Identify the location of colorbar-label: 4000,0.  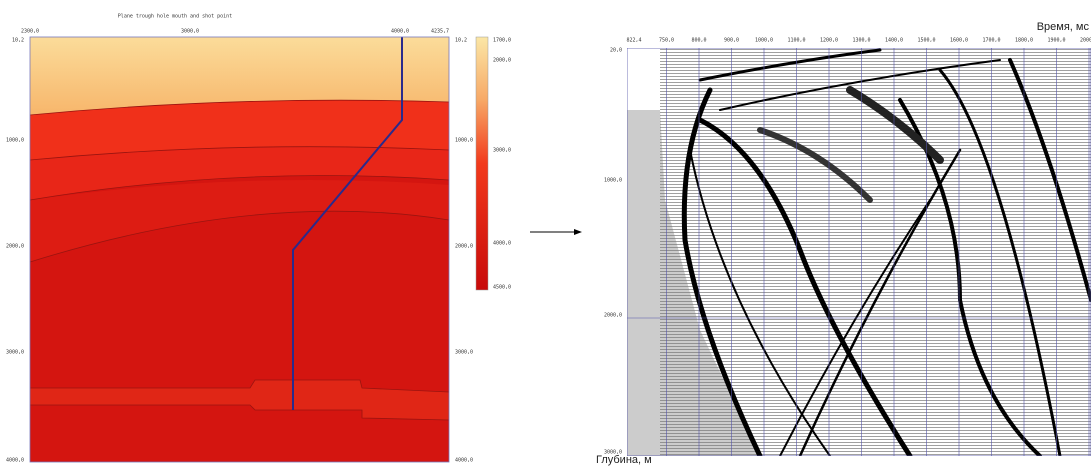
(502, 244).